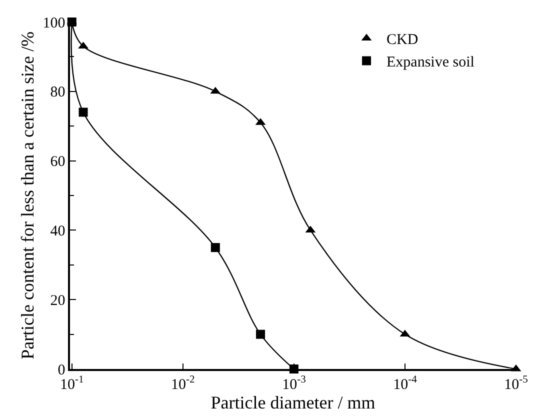 Image resolution: width=540 pixels, height=419 pixels. Describe the element at coordinates (430, 62) in the screenshot. I see `legend-label: Expansive soil` at that location.